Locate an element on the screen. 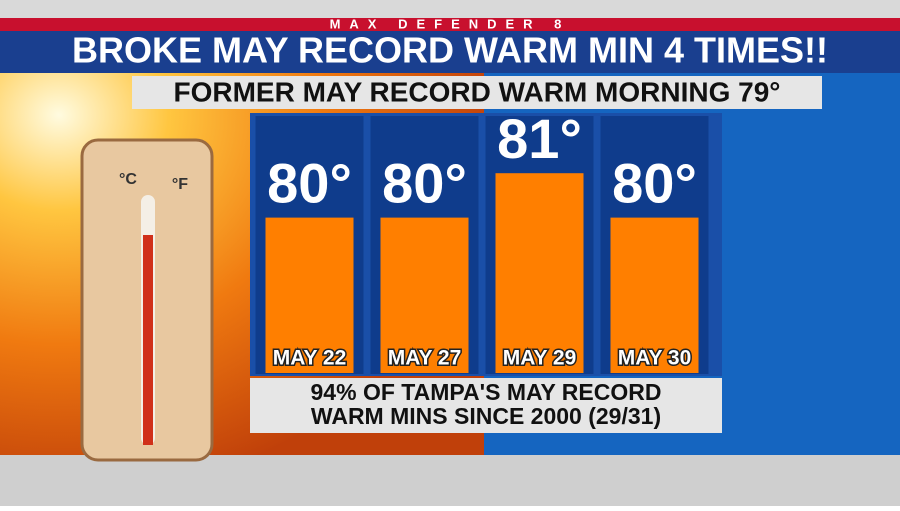 The image size is (900, 511). header: MAX DEFENDER 8 is located at coordinates (450, 23).